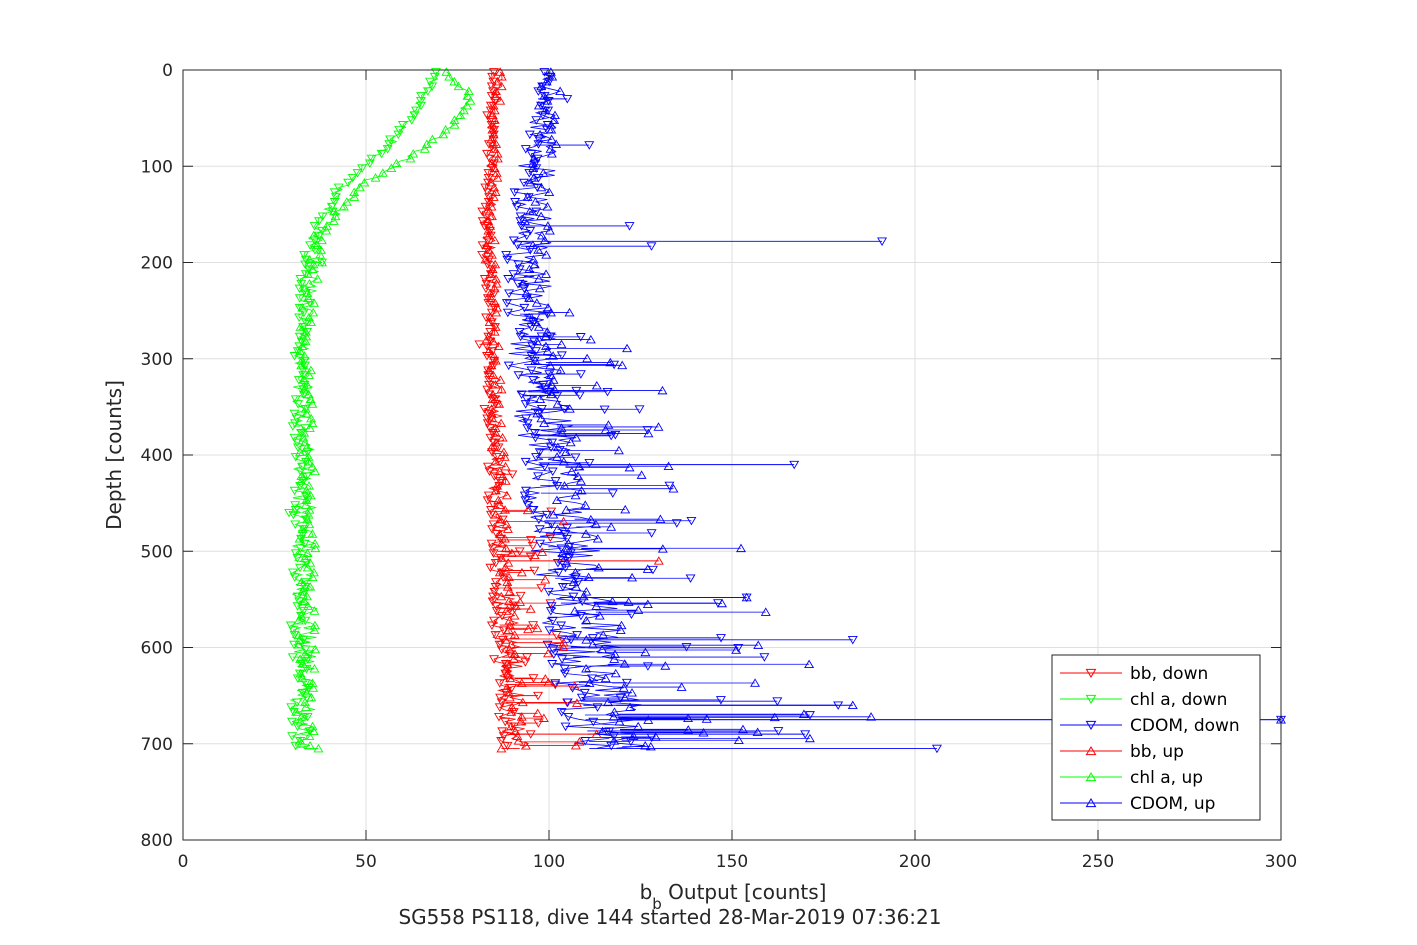  Describe the element at coordinates (157, 552) in the screenshot. I see `y-tick-label: 500` at that location.